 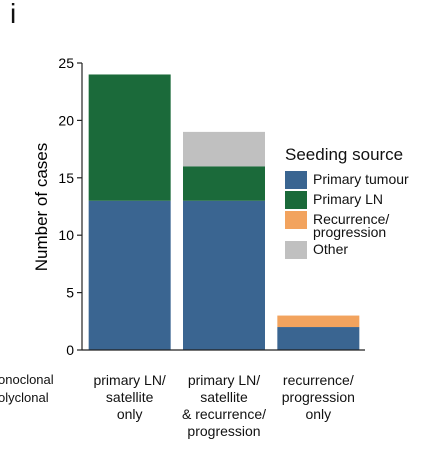 I want to click on side-label-monoclonal: onoclonal, so click(x=27, y=379).